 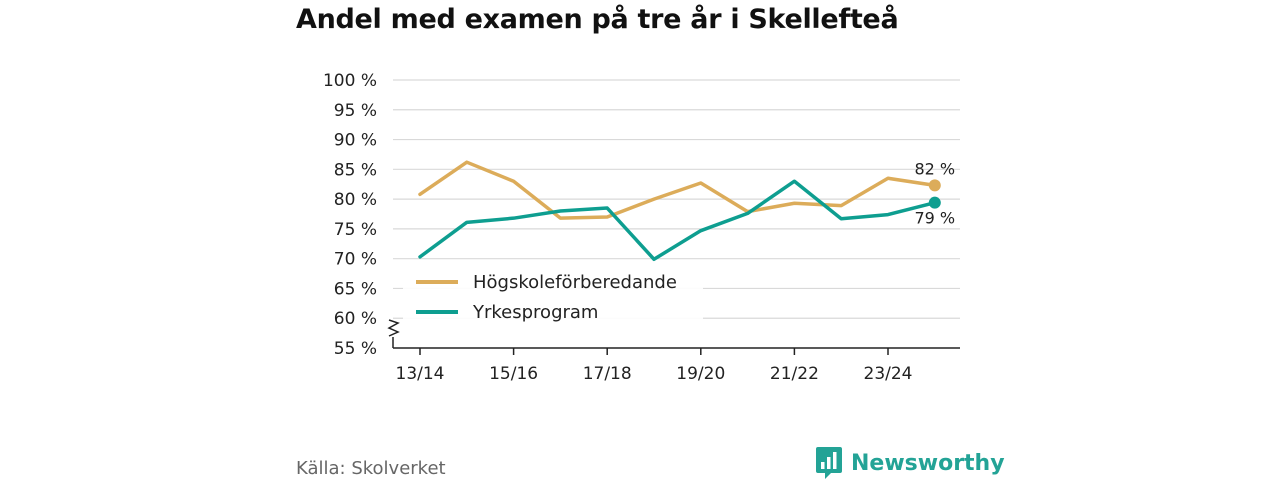 I want to click on chart-title: Andel med examen på tre år i Skellefteå, so click(x=597, y=19).